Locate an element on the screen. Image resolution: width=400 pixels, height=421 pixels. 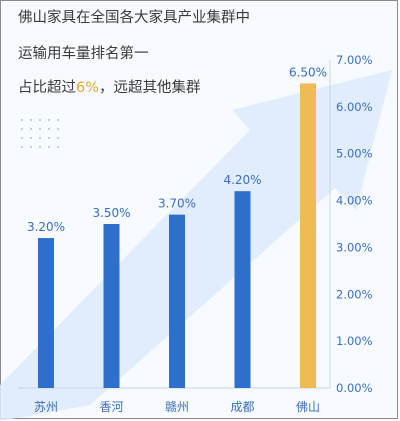
data-label: 3.50% is located at coordinates (111, 213).